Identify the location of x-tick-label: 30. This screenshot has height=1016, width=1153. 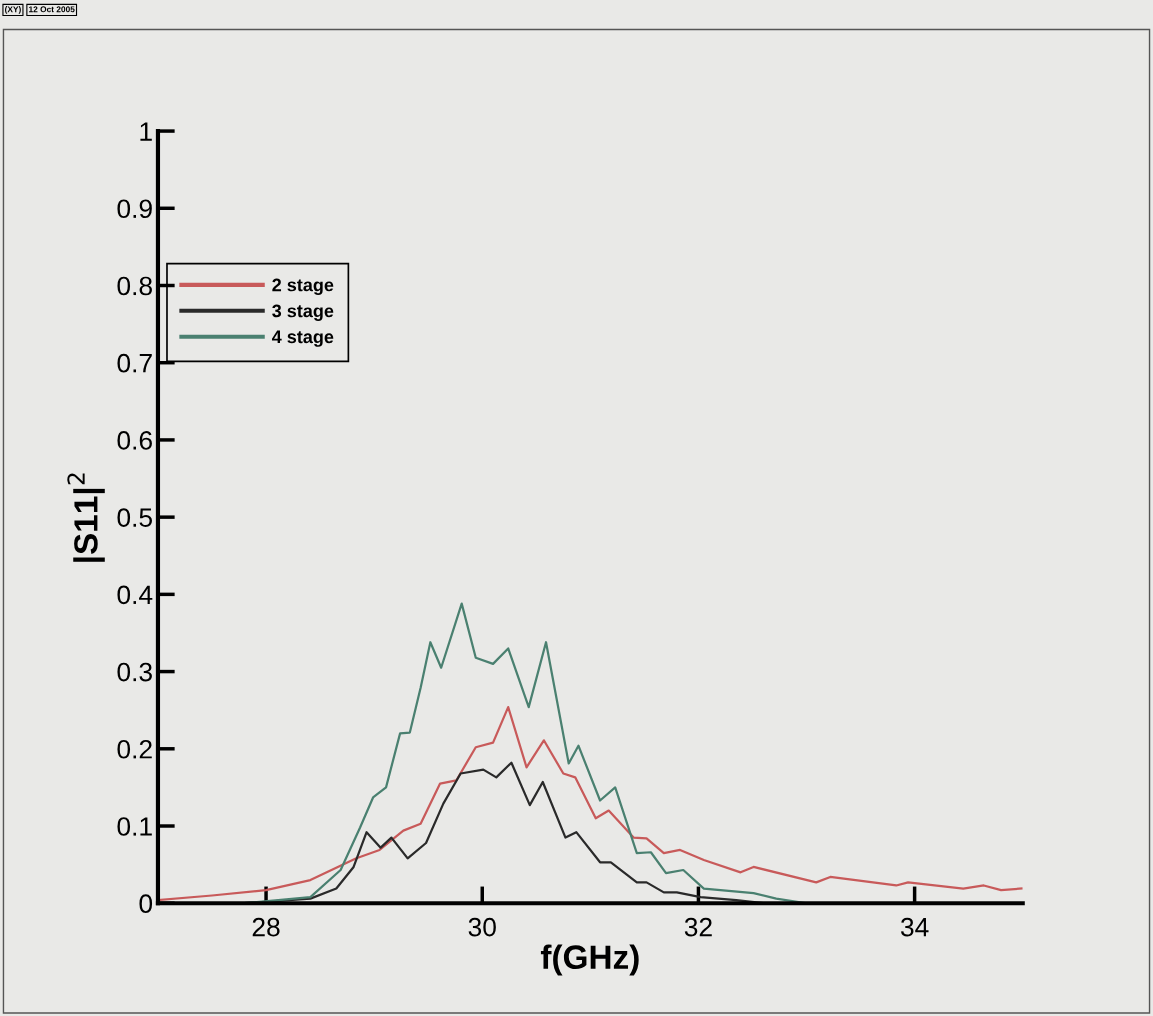
(482, 927).